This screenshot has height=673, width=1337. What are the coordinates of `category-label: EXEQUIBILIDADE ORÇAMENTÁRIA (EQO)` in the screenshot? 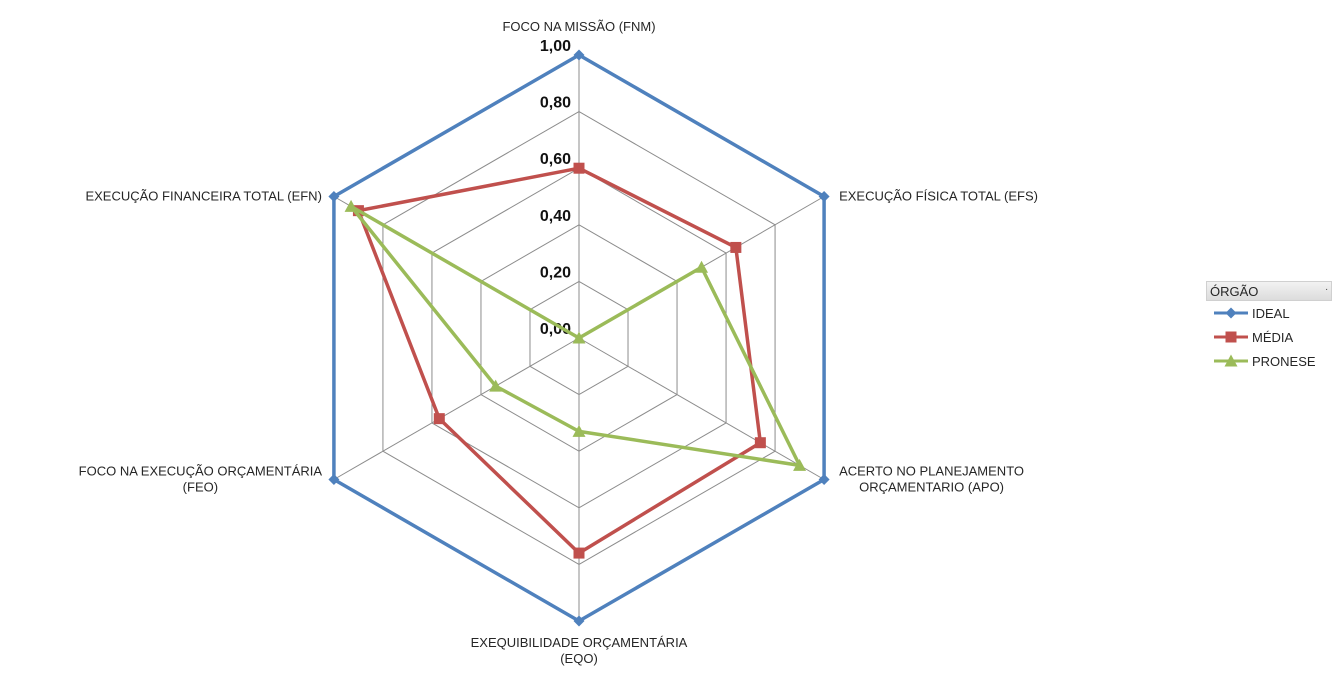 It's located at (579, 650).